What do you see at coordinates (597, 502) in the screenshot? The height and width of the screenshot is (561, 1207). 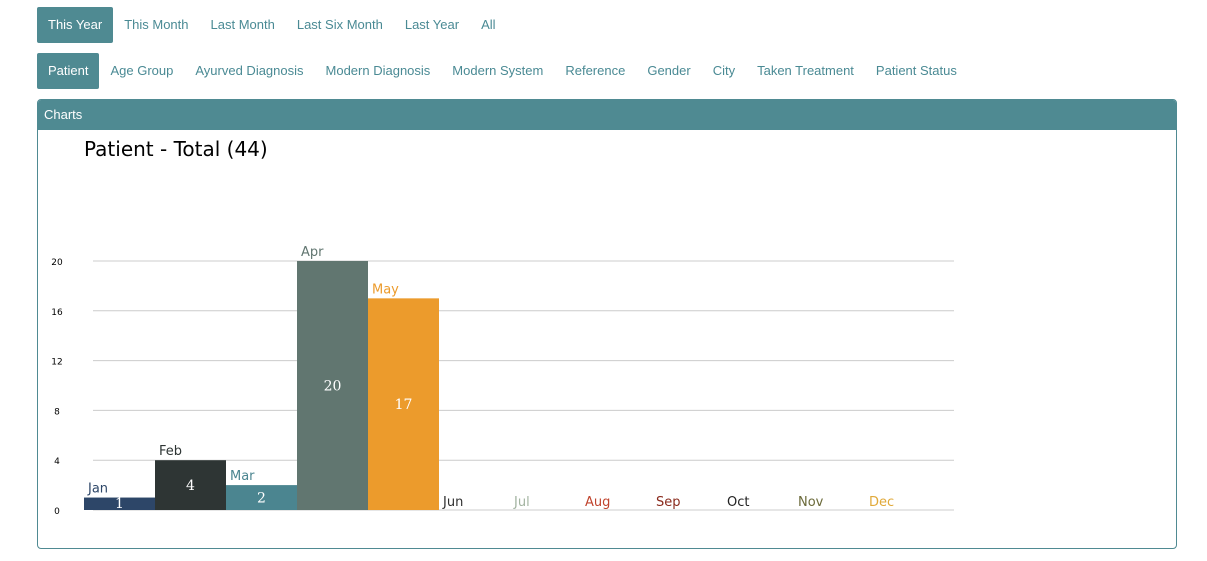 I see `category-label-aug: Aug` at bounding box center [597, 502].